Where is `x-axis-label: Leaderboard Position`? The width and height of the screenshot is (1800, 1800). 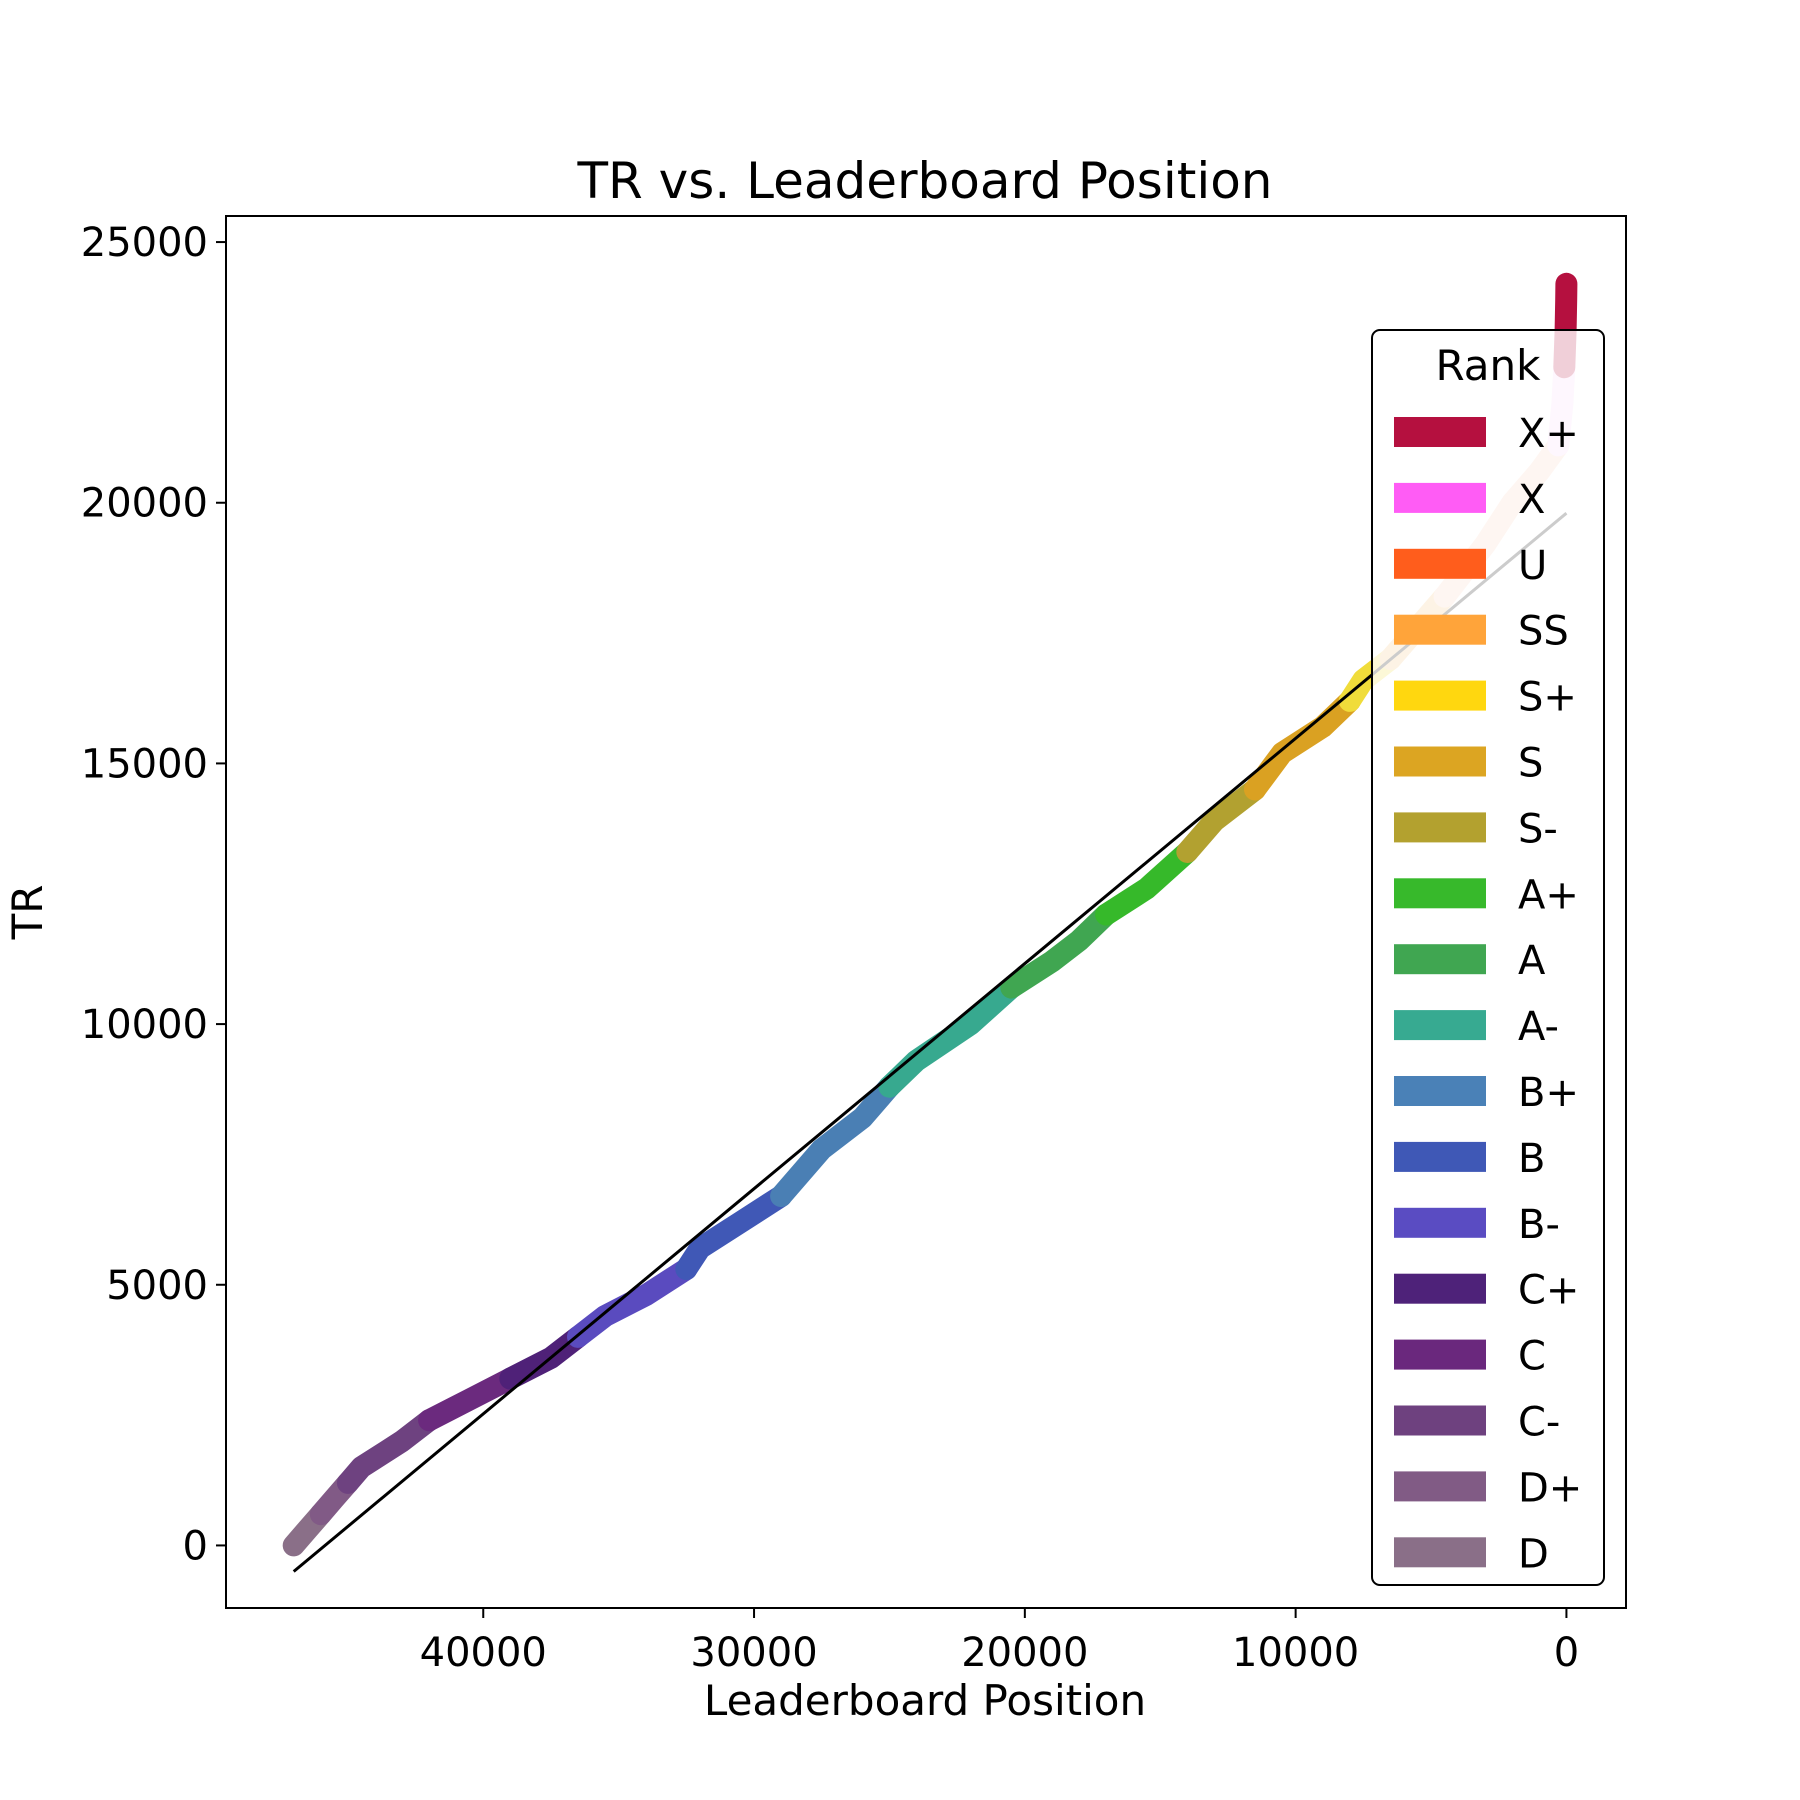 x-axis-label: Leaderboard Position is located at coordinates (925, 1700).